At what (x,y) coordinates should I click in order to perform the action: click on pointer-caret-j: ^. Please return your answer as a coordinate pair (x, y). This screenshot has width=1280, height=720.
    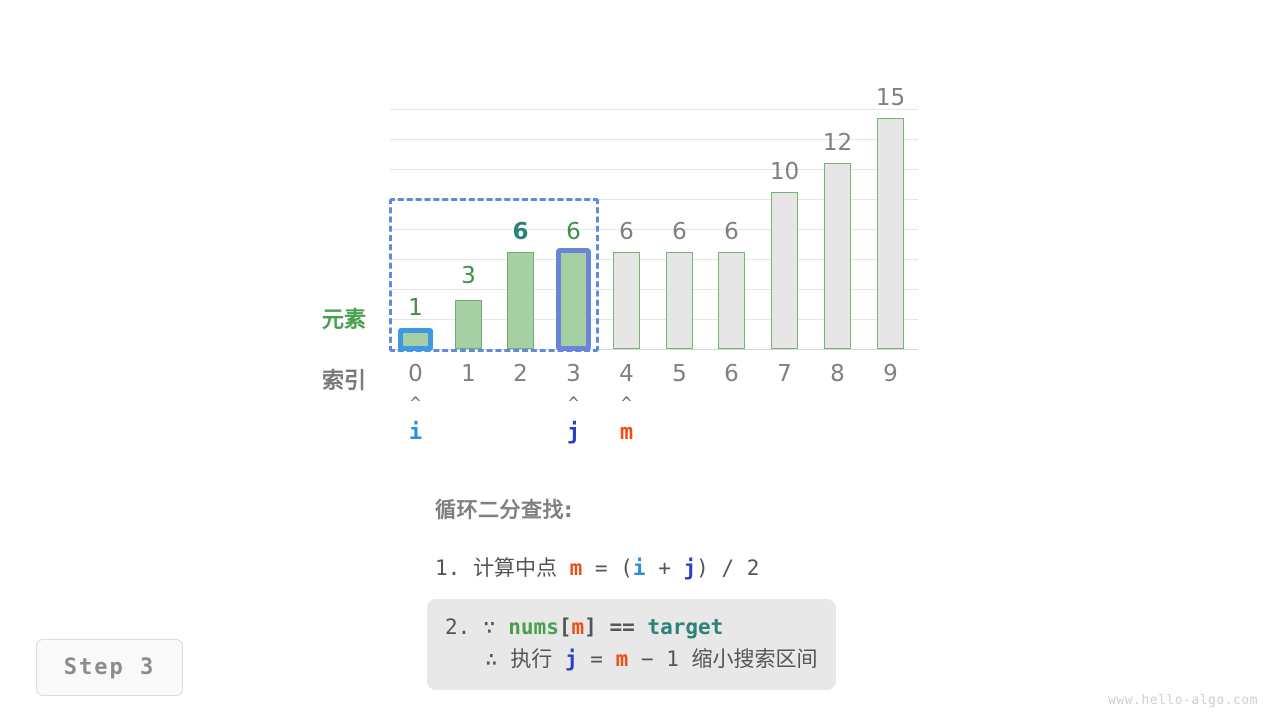
    Looking at the image, I should click on (573, 404).